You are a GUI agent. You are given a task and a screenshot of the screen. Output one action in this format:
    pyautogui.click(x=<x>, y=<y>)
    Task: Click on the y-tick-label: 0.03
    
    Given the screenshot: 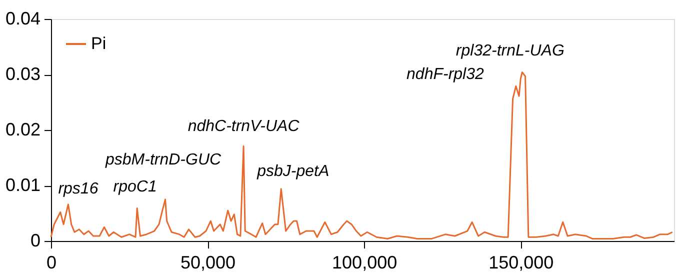 What is the action you would take?
    pyautogui.click(x=22, y=74)
    